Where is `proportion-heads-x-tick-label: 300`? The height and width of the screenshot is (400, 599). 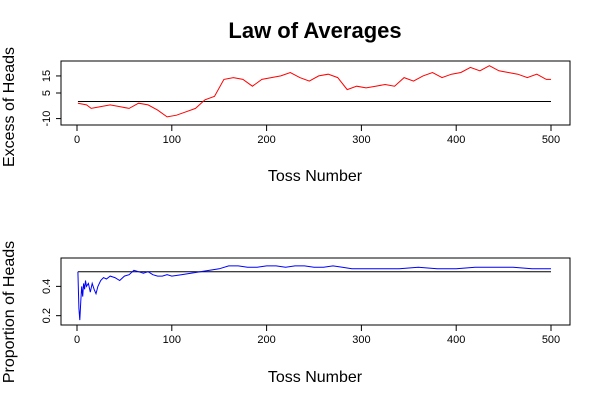 proportion-heads-x-tick-label: 300 is located at coordinates (361, 340).